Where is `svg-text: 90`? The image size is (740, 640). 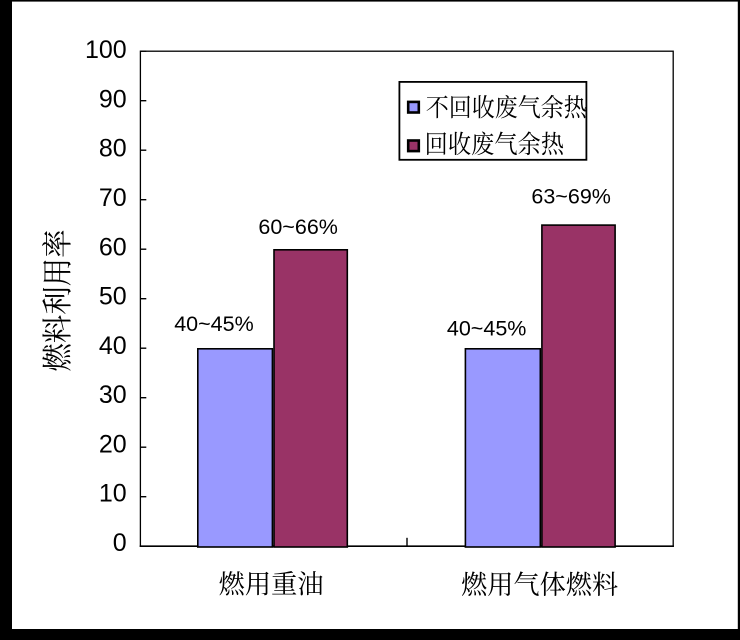 svg-text: 90 is located at coordinates (113, 99).